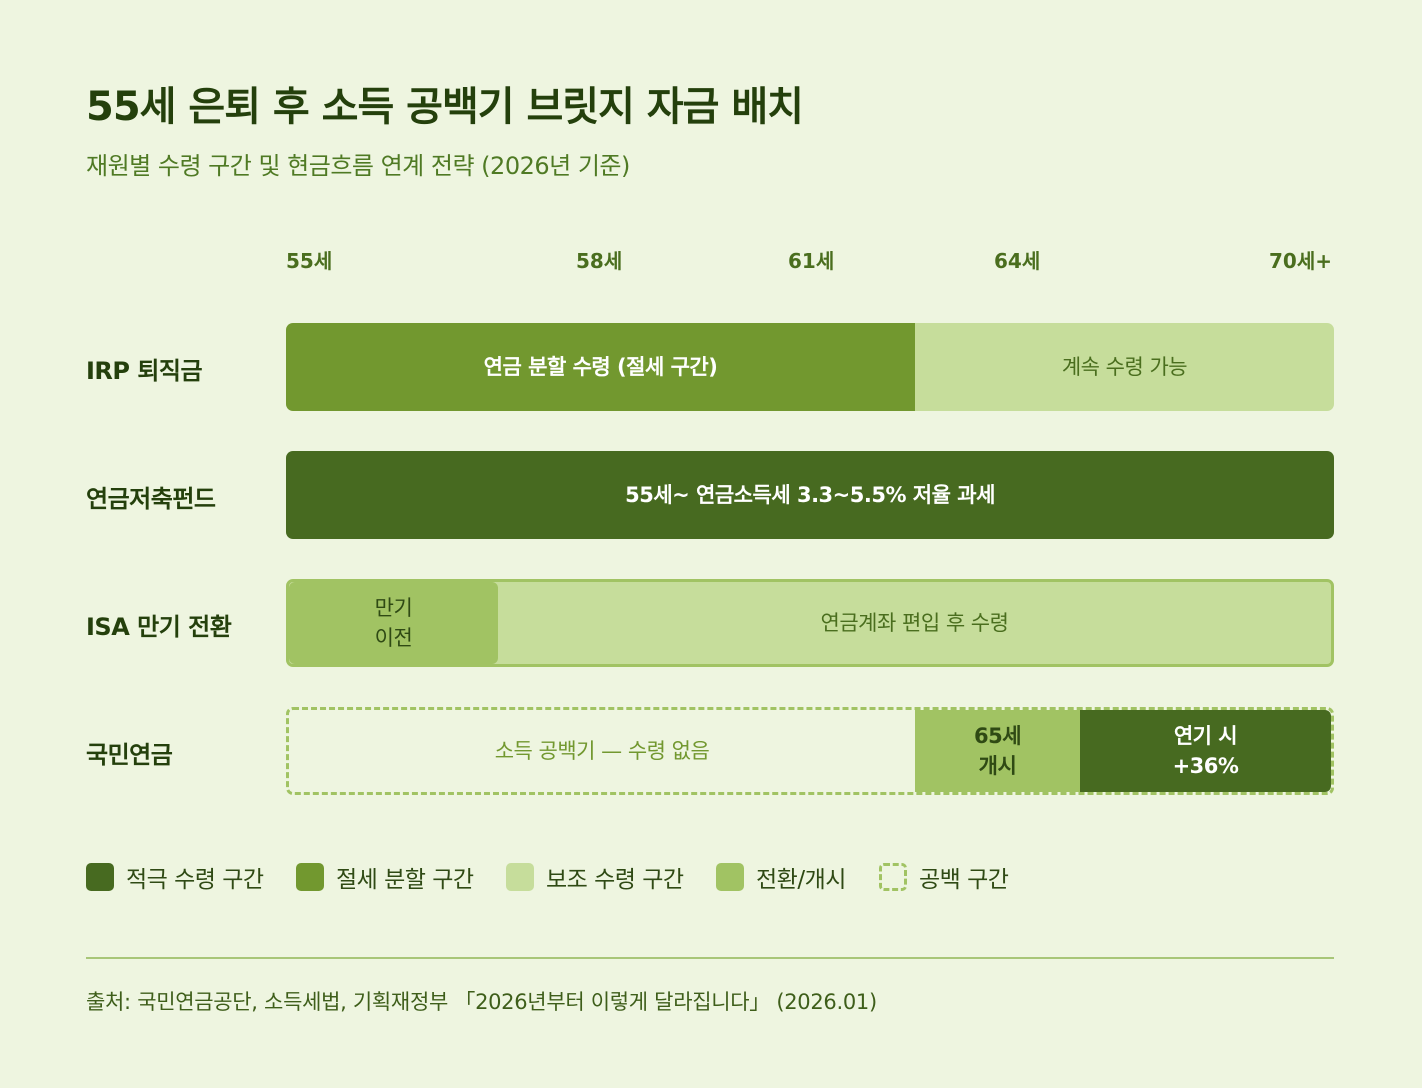  What do you see at coordinates (195, 880) in the screenshot?
I see `legend-label: 적극 수령 구간` at bounding box center [195, 880].